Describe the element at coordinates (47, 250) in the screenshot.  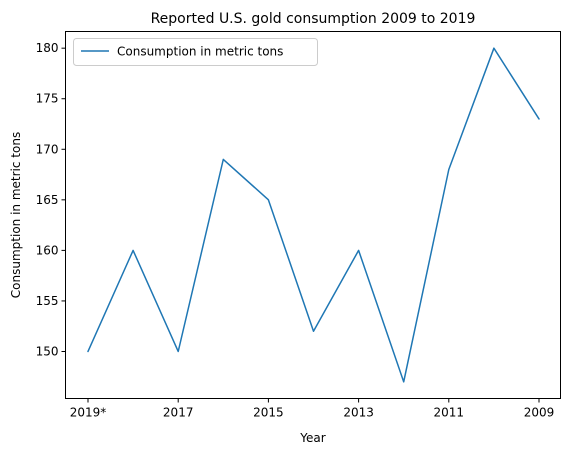
I see `y-tick-label: 160` at that location.